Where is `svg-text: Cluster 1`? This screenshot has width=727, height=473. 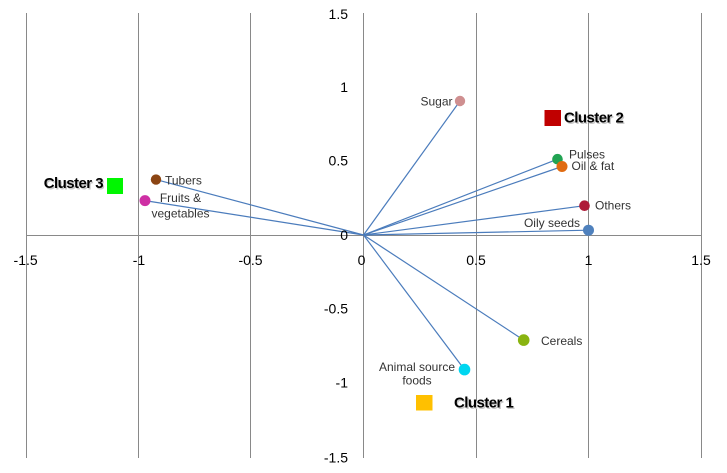 svg-text: Cluster 1 is located at coordinates (483, 403).